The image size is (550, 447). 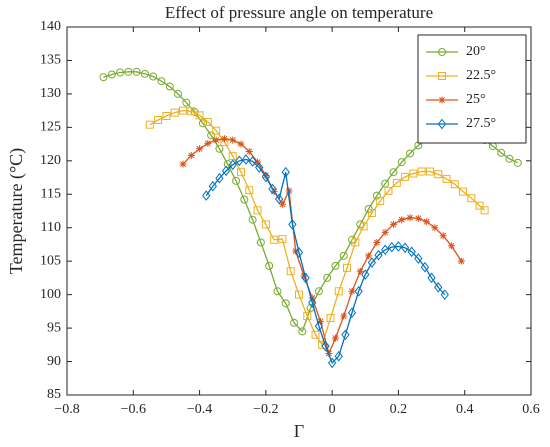 I want to click on chart-title: Effect of pressure angle on temperature, so click(x=299, y=12).